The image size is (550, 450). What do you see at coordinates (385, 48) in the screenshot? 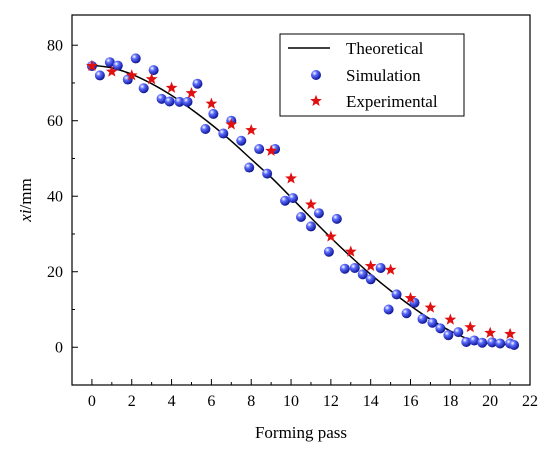
I see `legend-theoretical-label: Theoretical` at bounding box center [385, 48].